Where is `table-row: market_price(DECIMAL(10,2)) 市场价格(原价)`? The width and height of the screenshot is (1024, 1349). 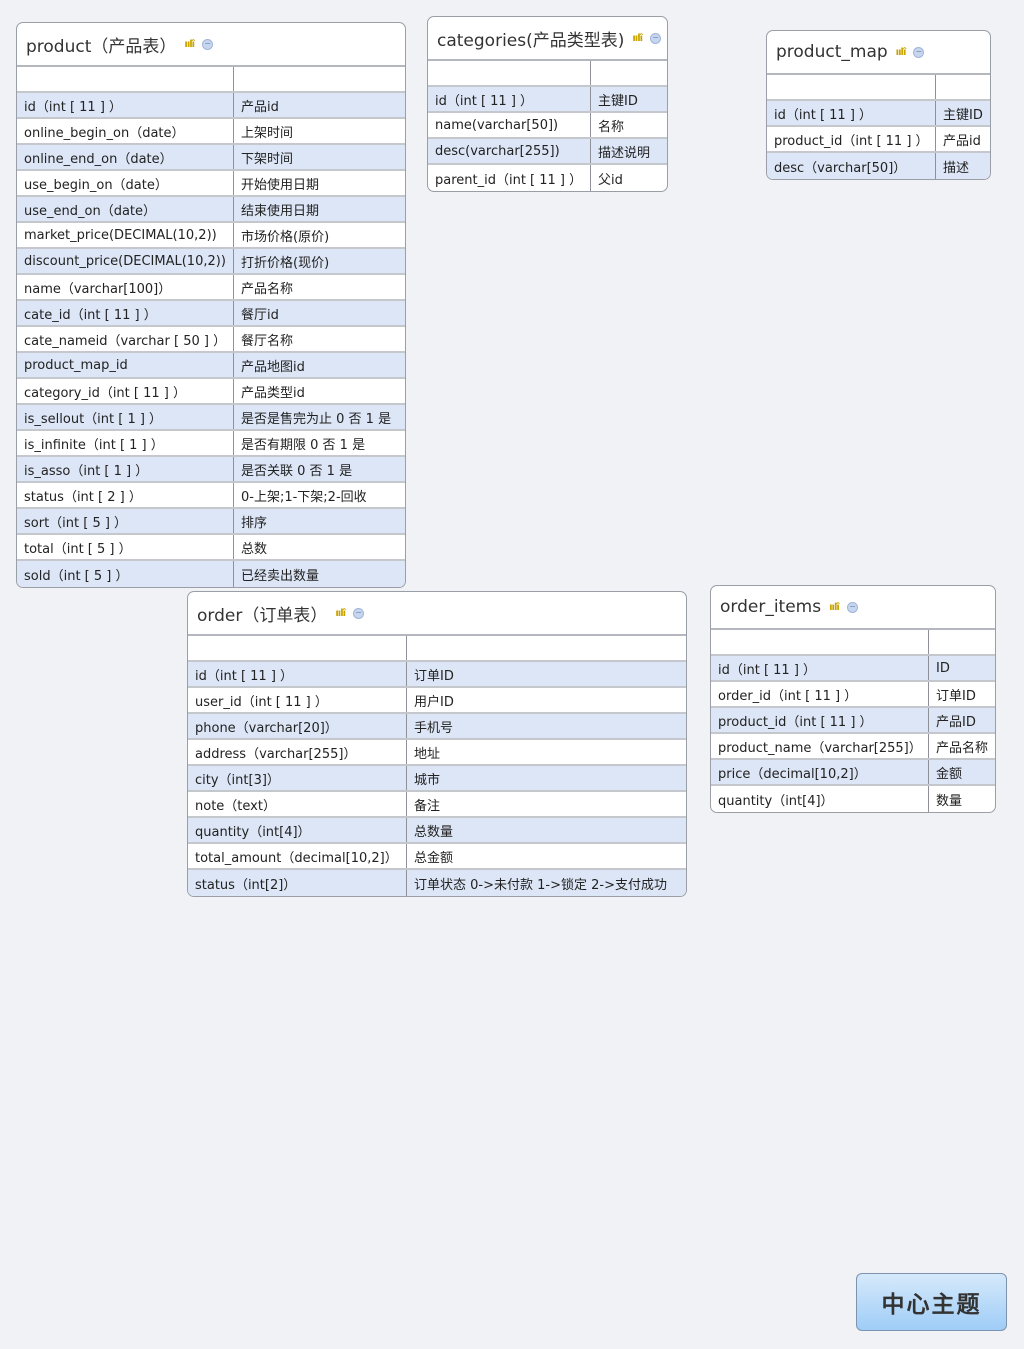 table-row: market_price(DECIMAL(10,2)) 市场价格(原价) is located at coordinates (211, 236).